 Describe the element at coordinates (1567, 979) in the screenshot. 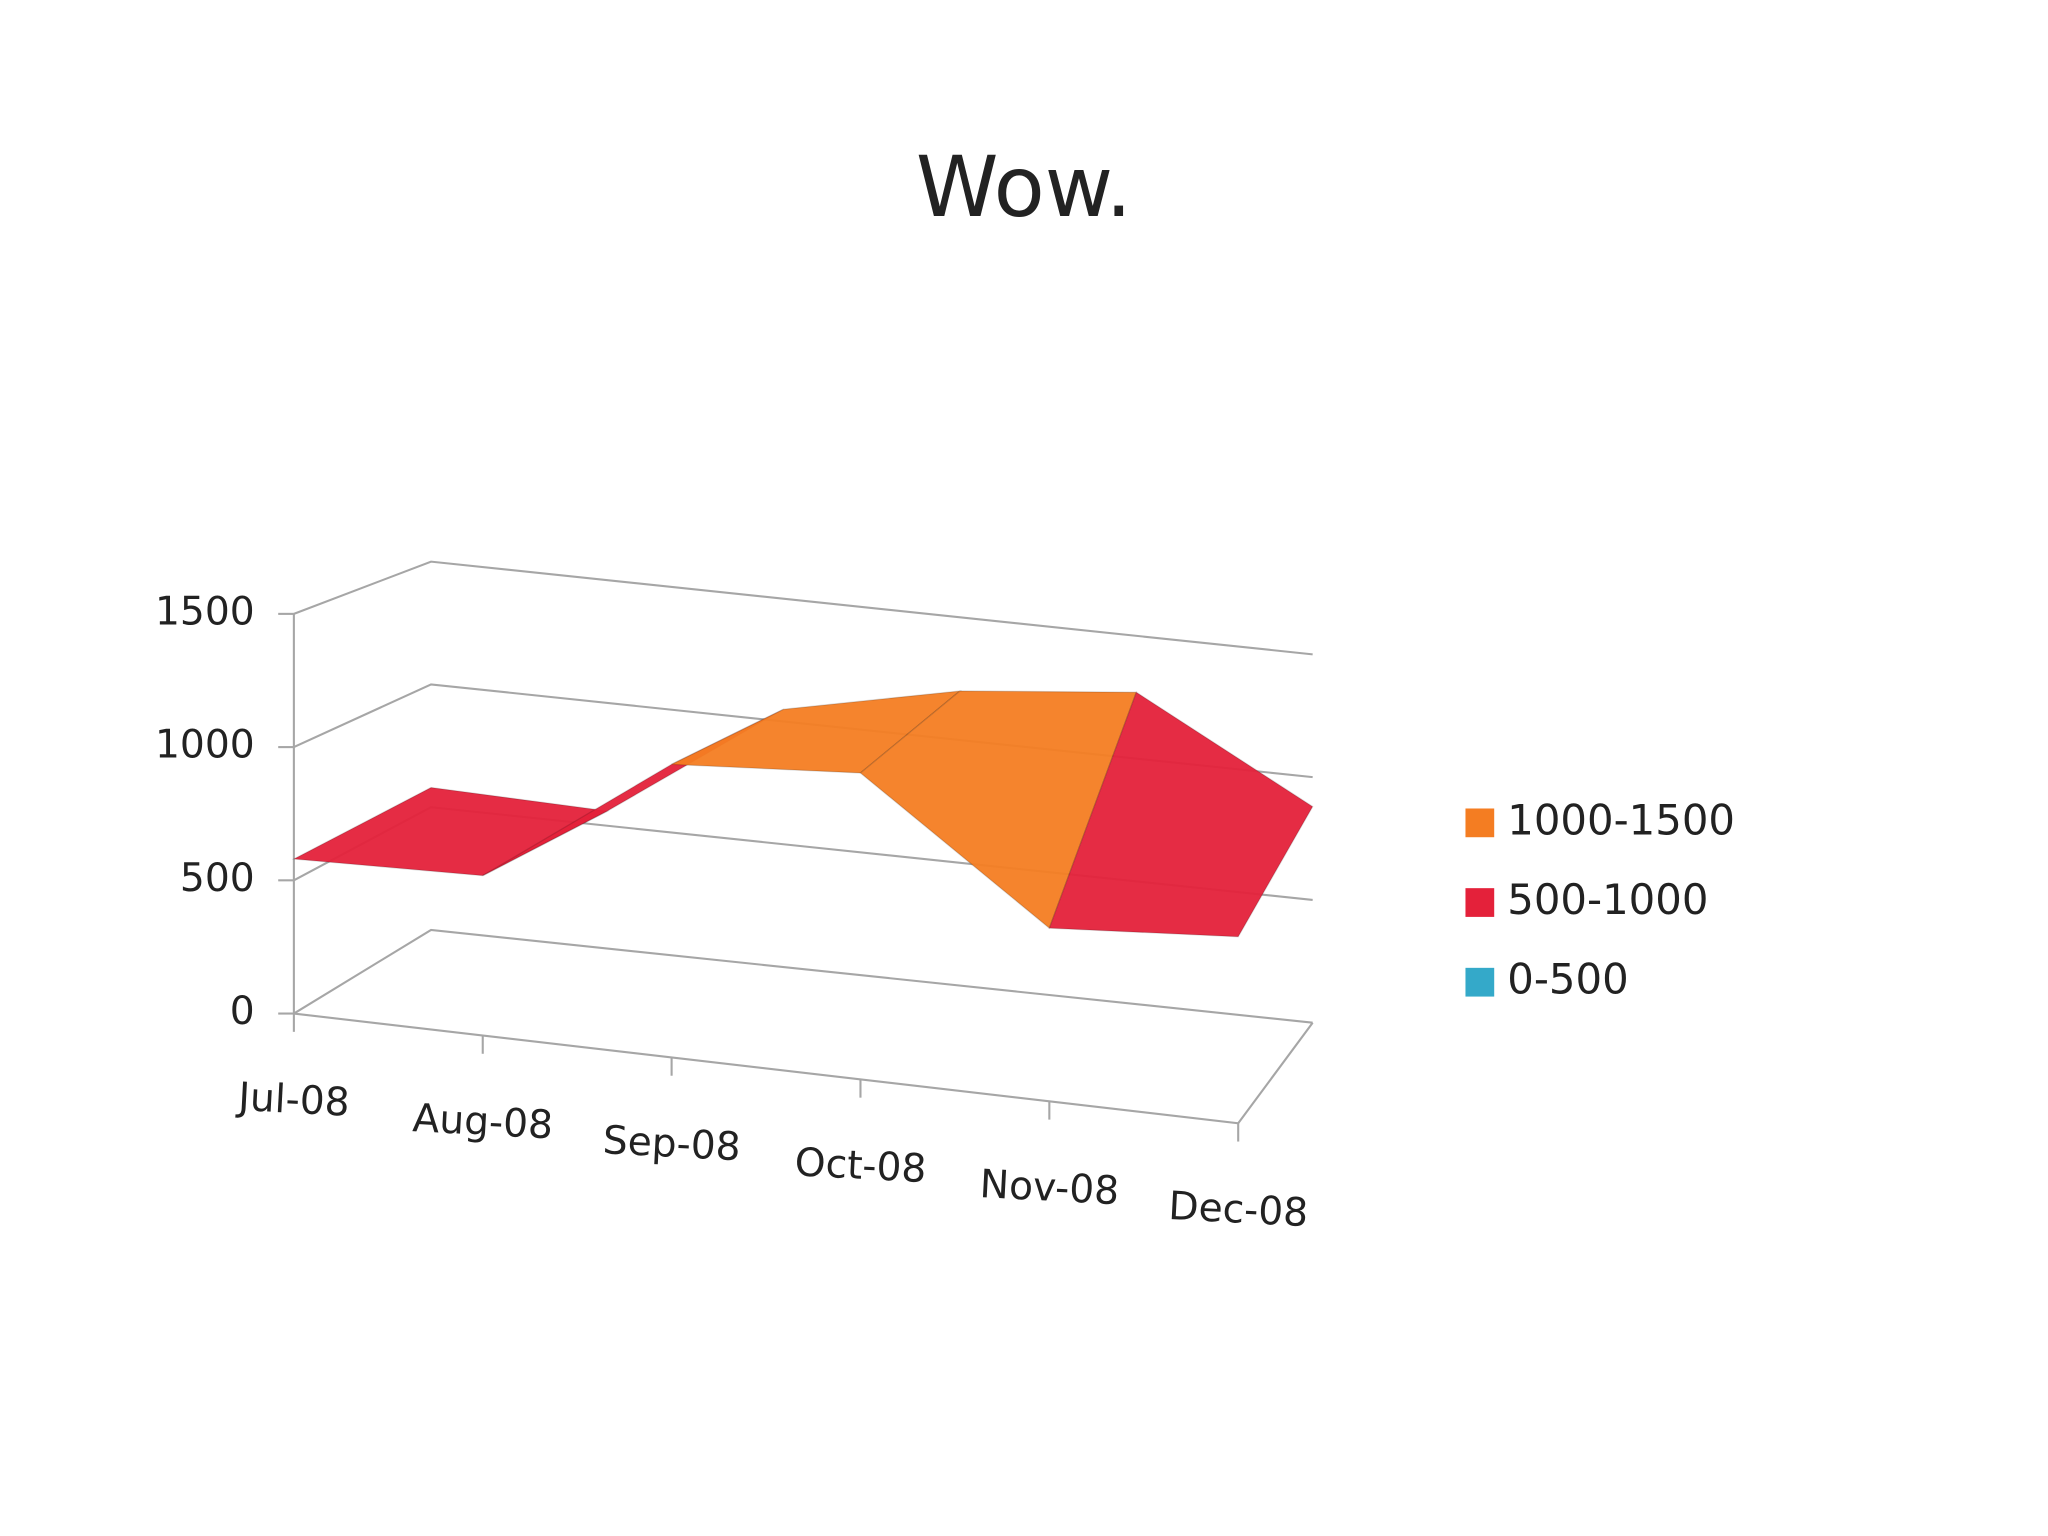

I see `legend-label: 0-500` at that location.